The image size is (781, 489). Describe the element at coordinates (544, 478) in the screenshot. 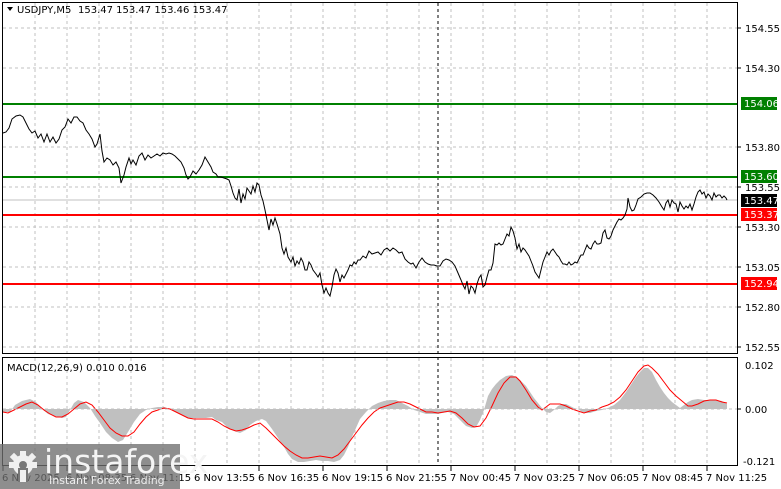

I see `time-tick: 7 Nov 03:25` at that location.